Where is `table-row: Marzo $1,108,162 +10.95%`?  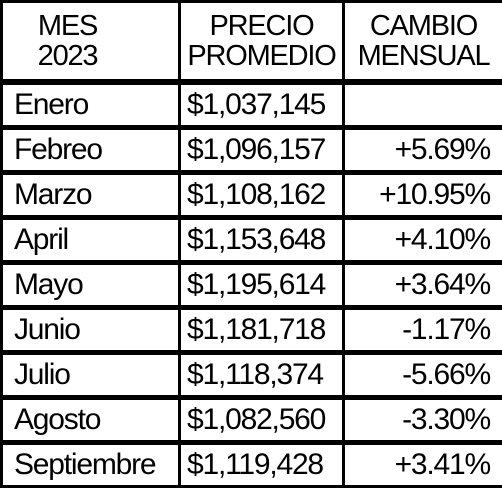 table-row: Marzo $1,108,162 +10.95% is located at coordinates (252, 195).